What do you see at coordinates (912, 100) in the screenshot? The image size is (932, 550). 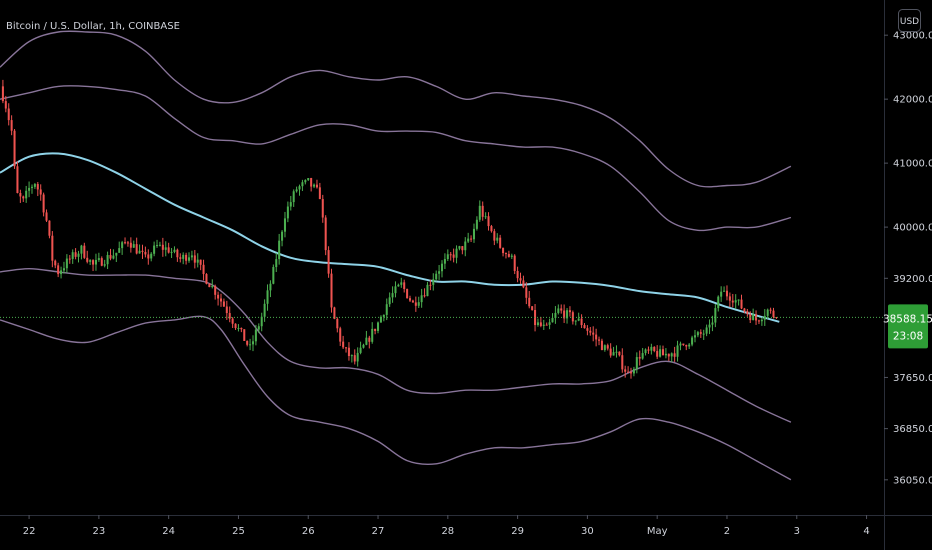 I see `price-tick-label: 42000.00` at bounding box center [912, 100].